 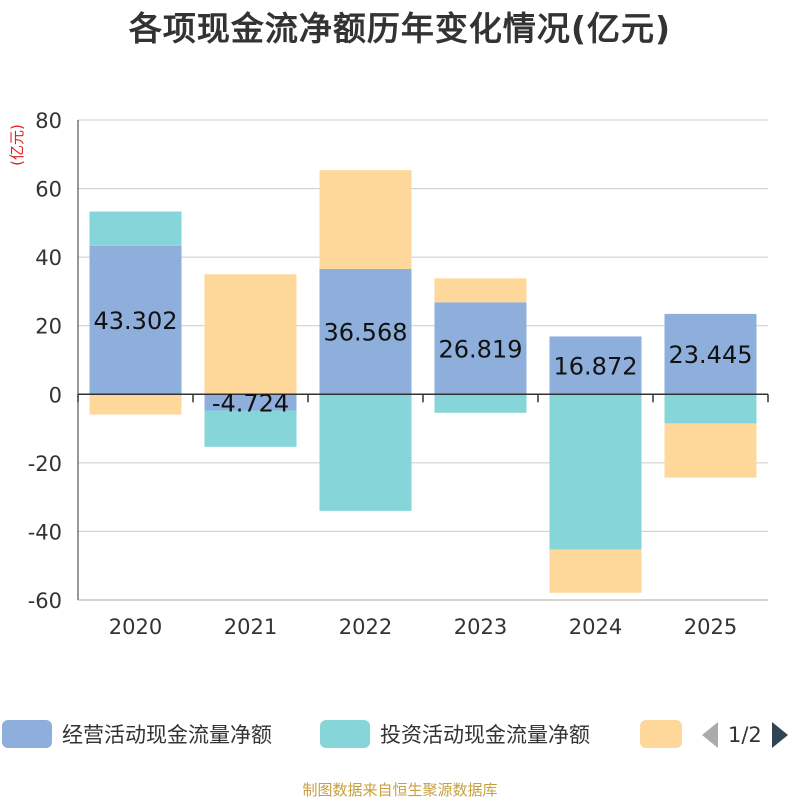 I want to click on y-tick-label: -60, so click(x=45, y=601).